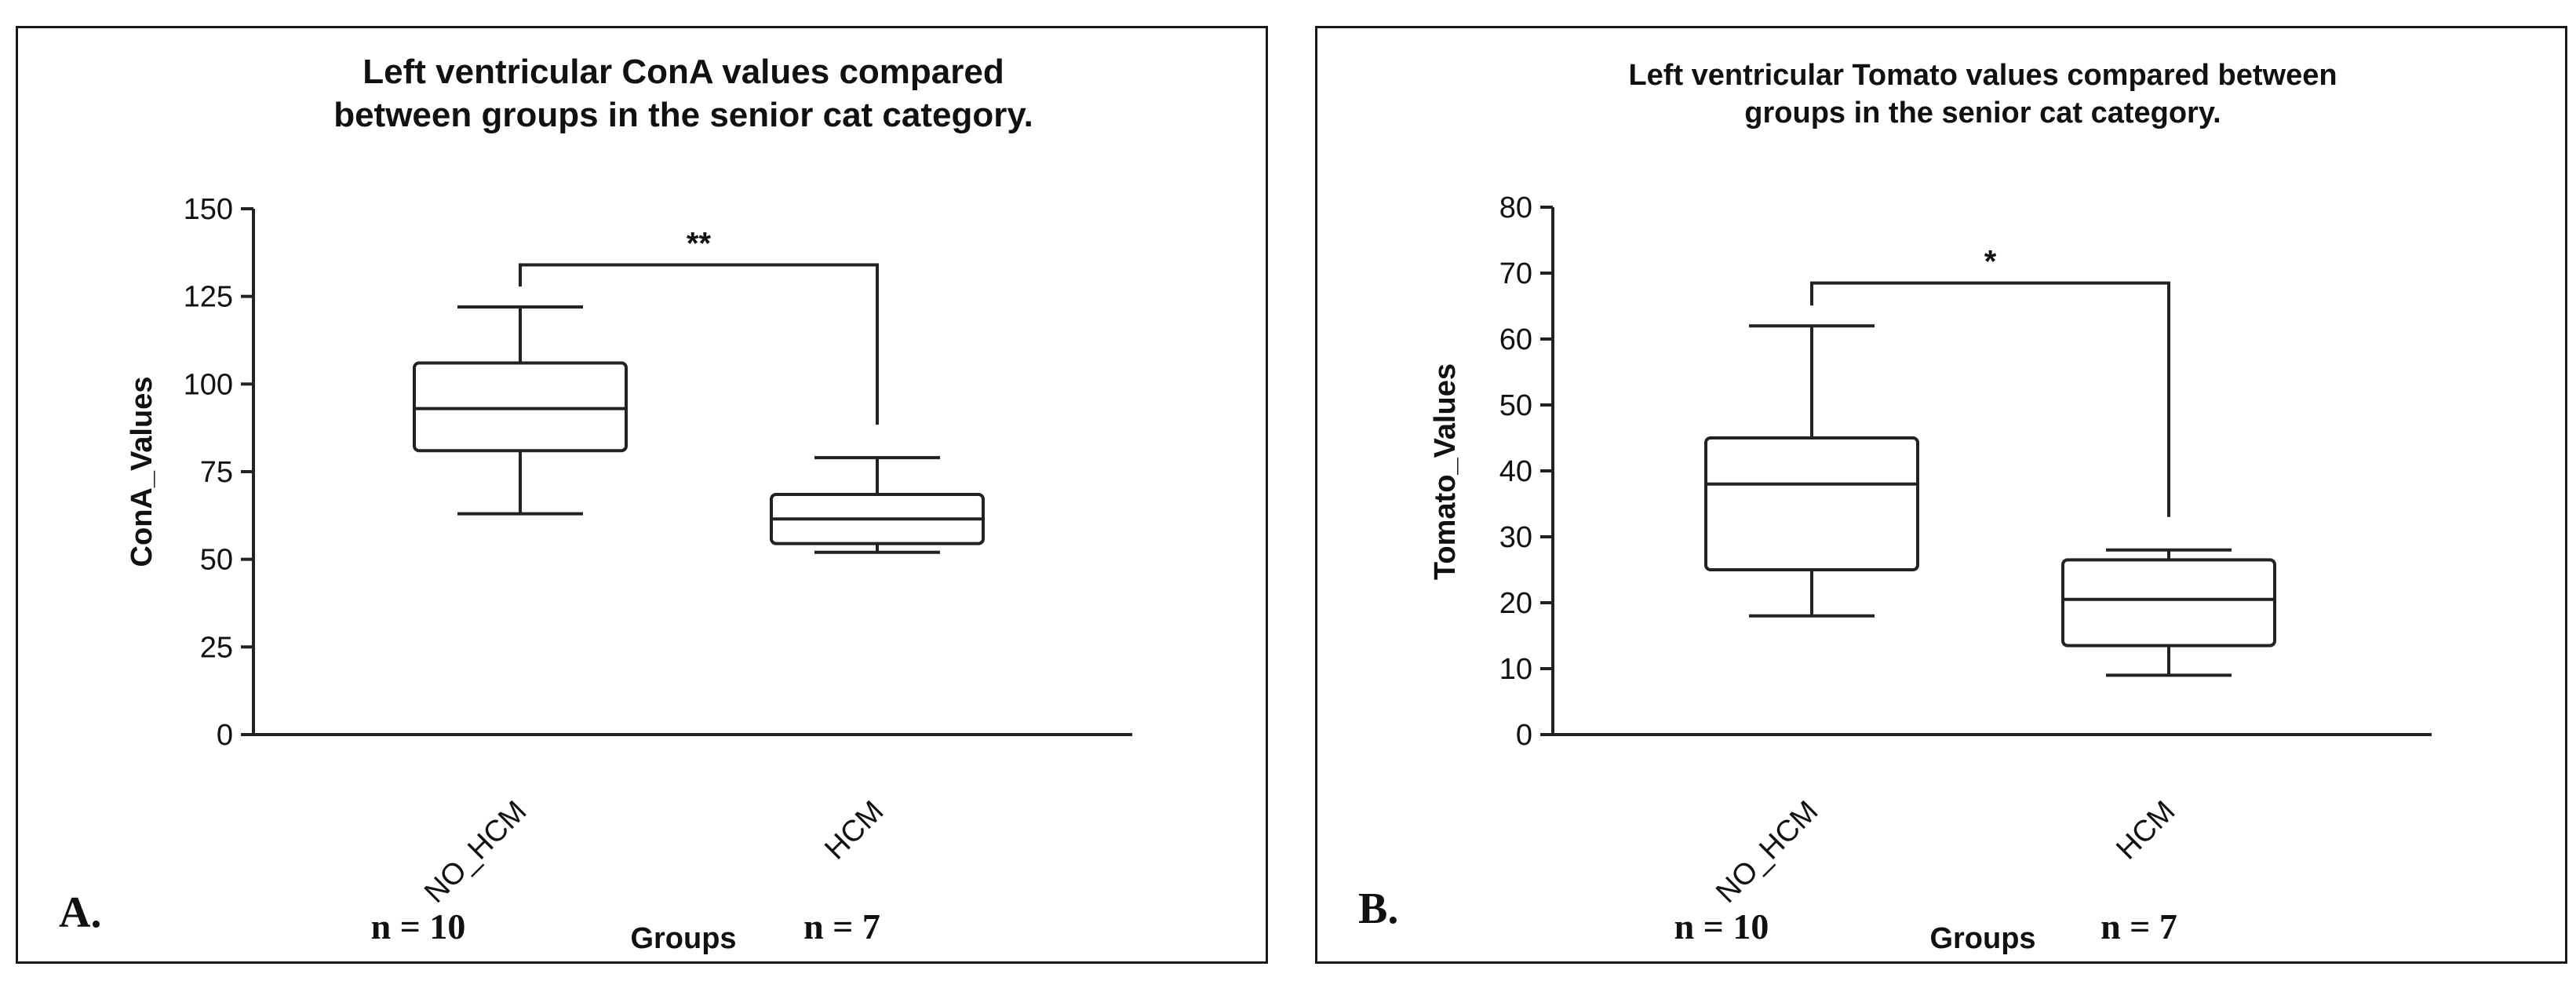  Describe the element at coordinates (1515, 603) in the screenshot. I see `y-tick-label: 20` at that location.